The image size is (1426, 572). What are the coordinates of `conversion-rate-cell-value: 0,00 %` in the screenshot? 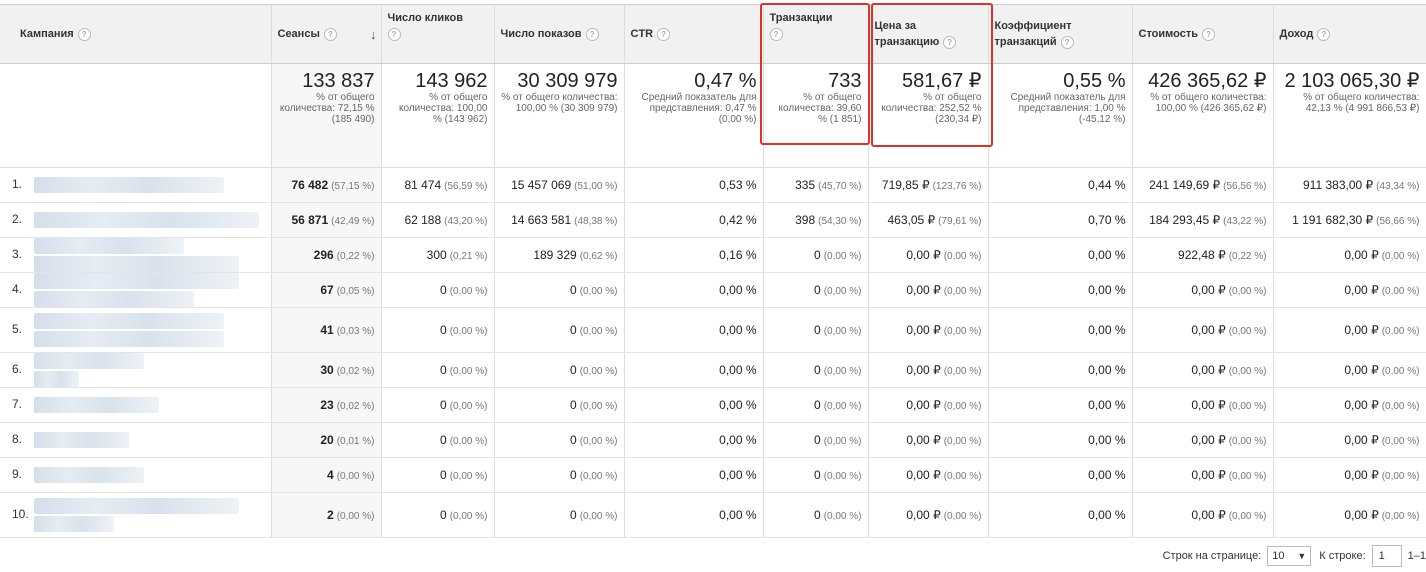 It's located at (1107, 290).